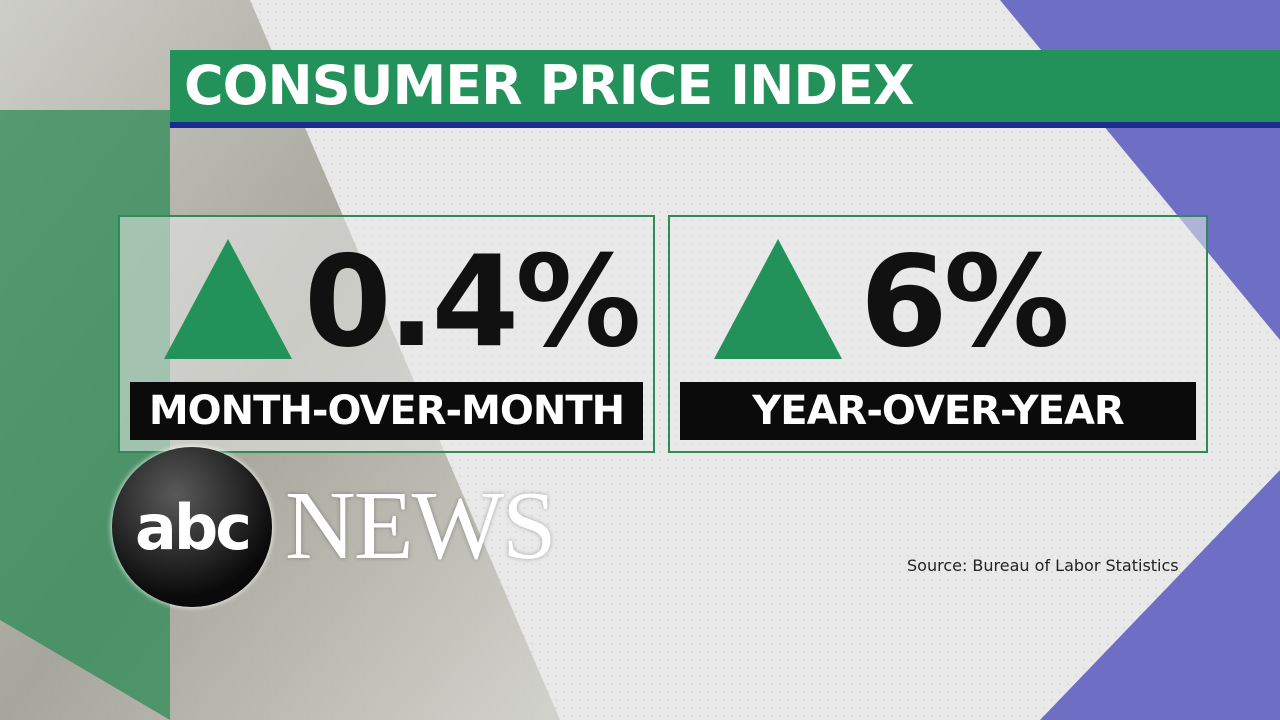  I want to click on title-banner: CONSUMER PRICE INDEX, so click(725, 89).